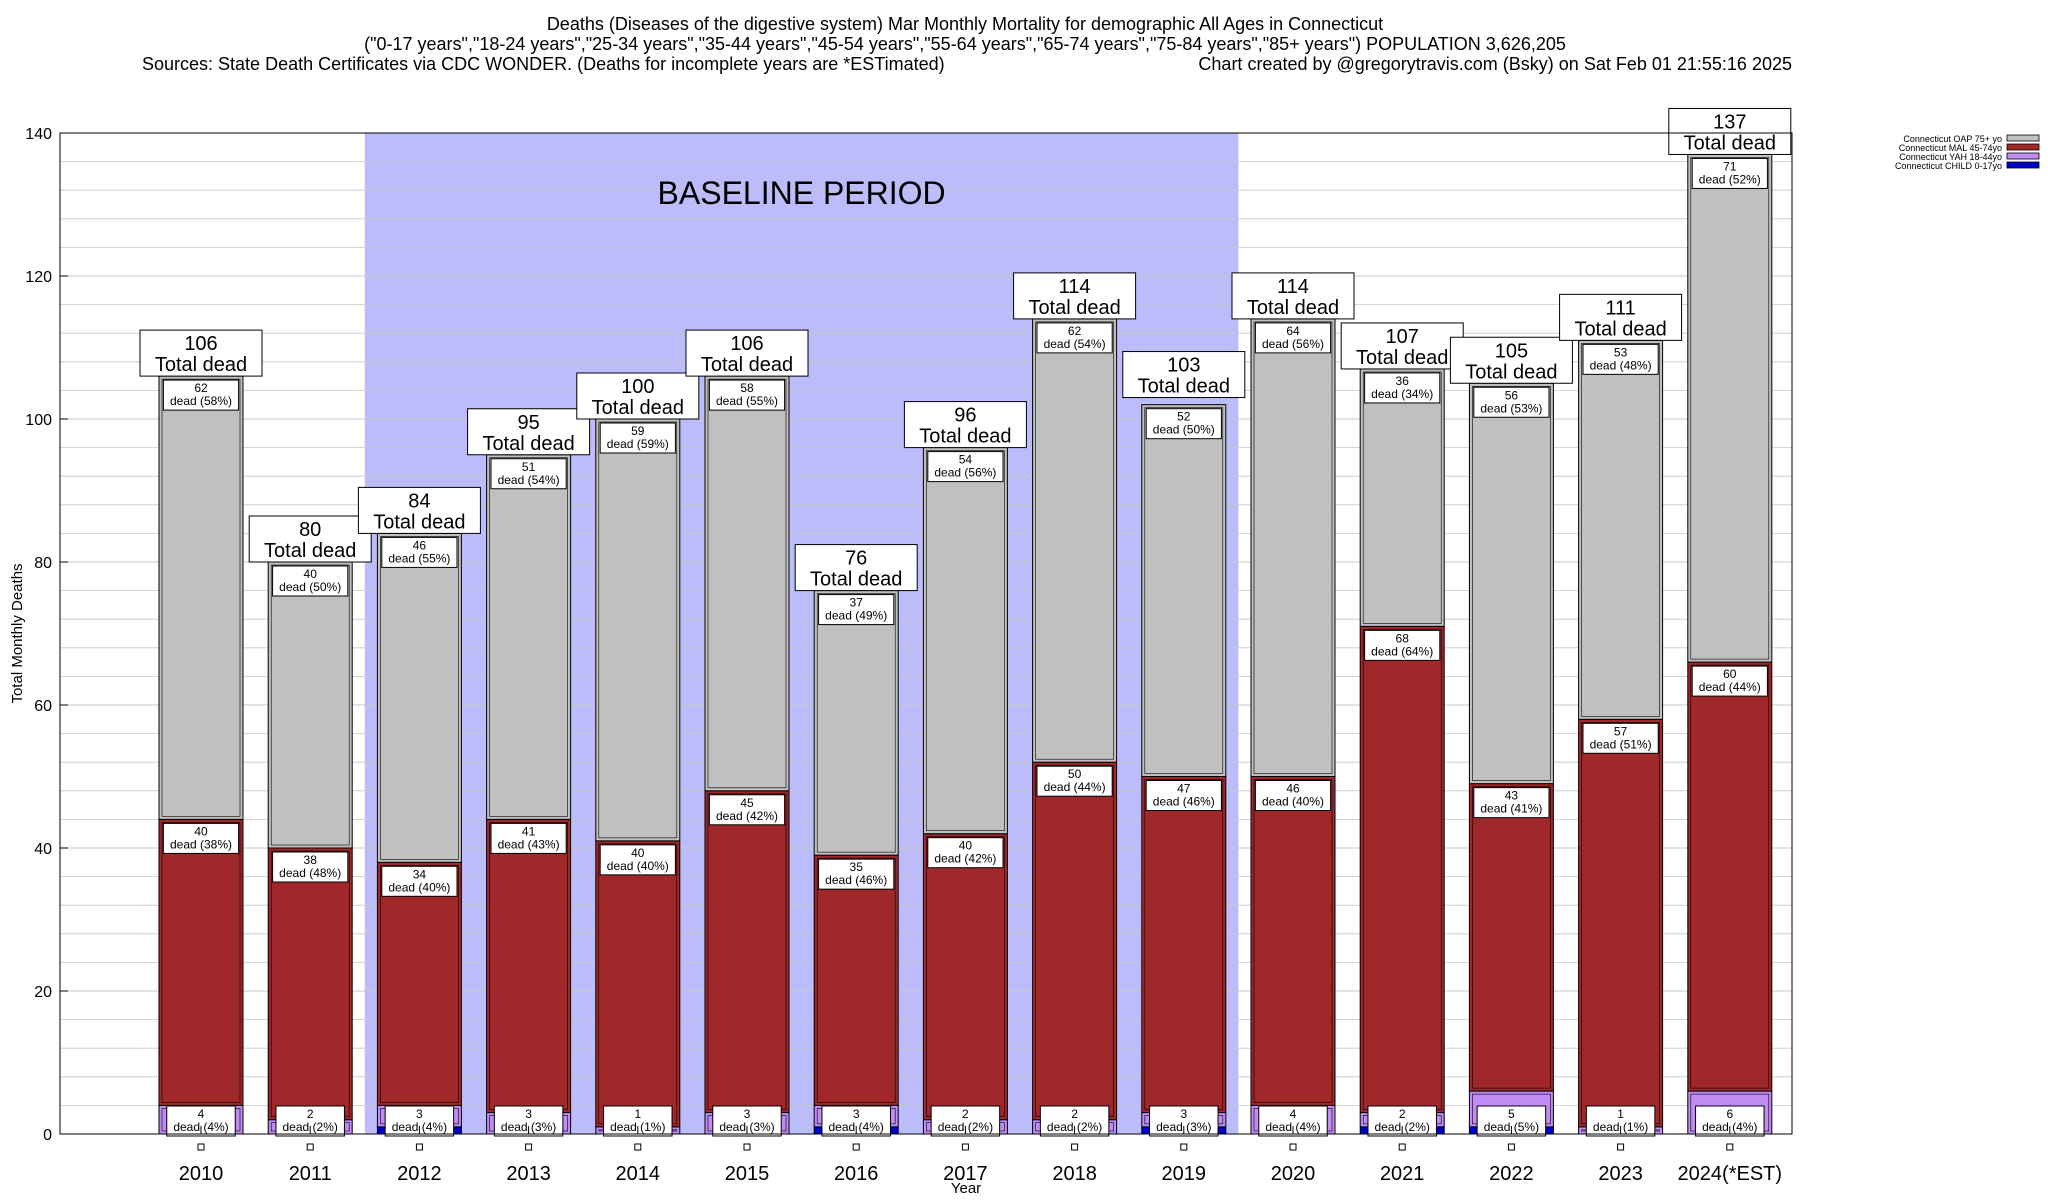 This screenshot has height=1200, width=2048. Describe the element at coordinates (1621, 744) in the screenshot. I see `mal-label-text: dead (51%)` at that location.